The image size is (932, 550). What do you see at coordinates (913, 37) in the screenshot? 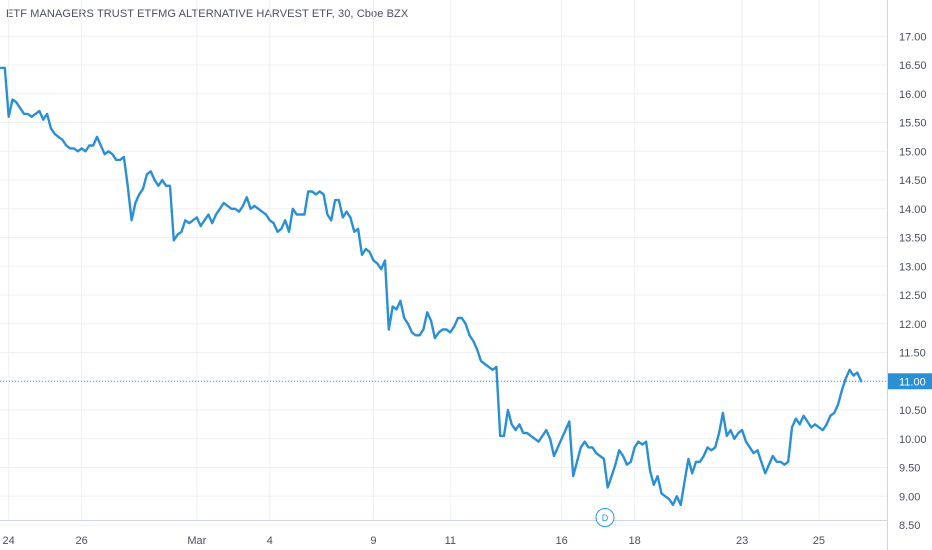
I see `y-tick-label: 17.00` at bounding box center [913, 37].